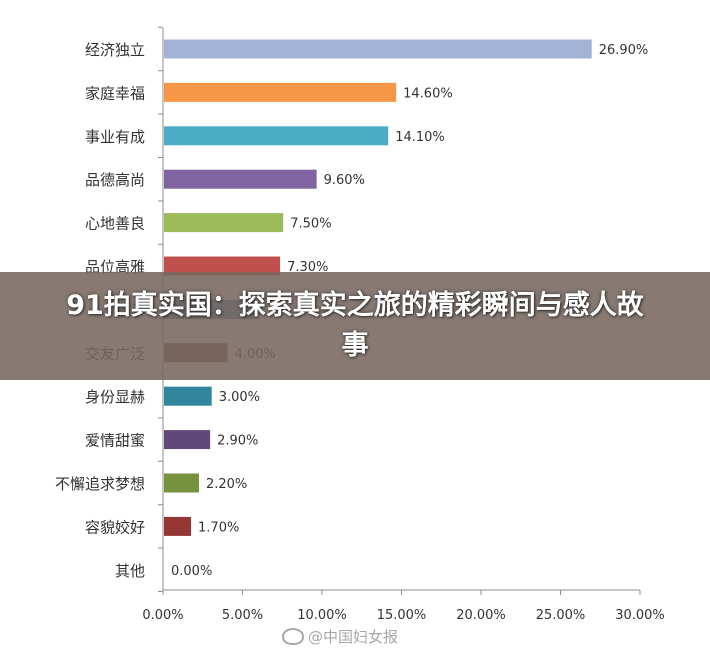 The width and height of the screenshot is (710, 655). I want to click on weibo-logo-icon, so click(293, 636).